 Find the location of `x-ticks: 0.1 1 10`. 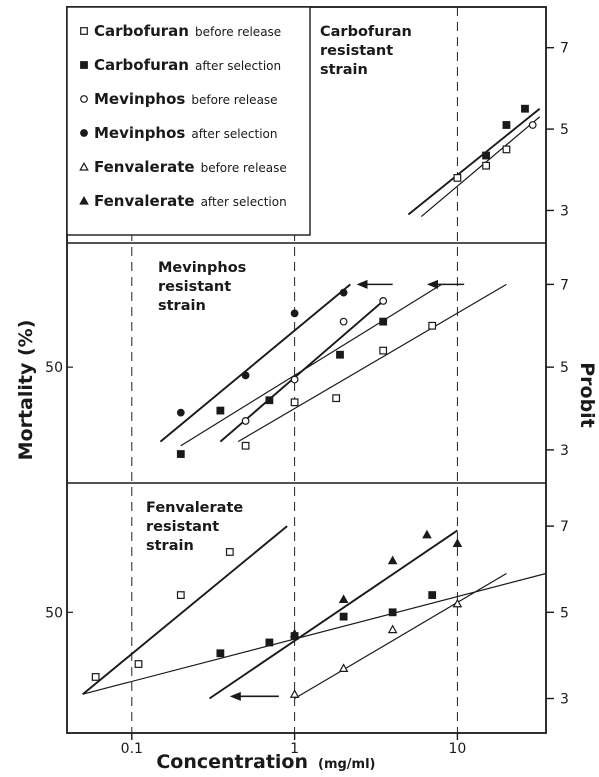

x-ticks: 0.1 1 10 is located at coordinates (294, 745).